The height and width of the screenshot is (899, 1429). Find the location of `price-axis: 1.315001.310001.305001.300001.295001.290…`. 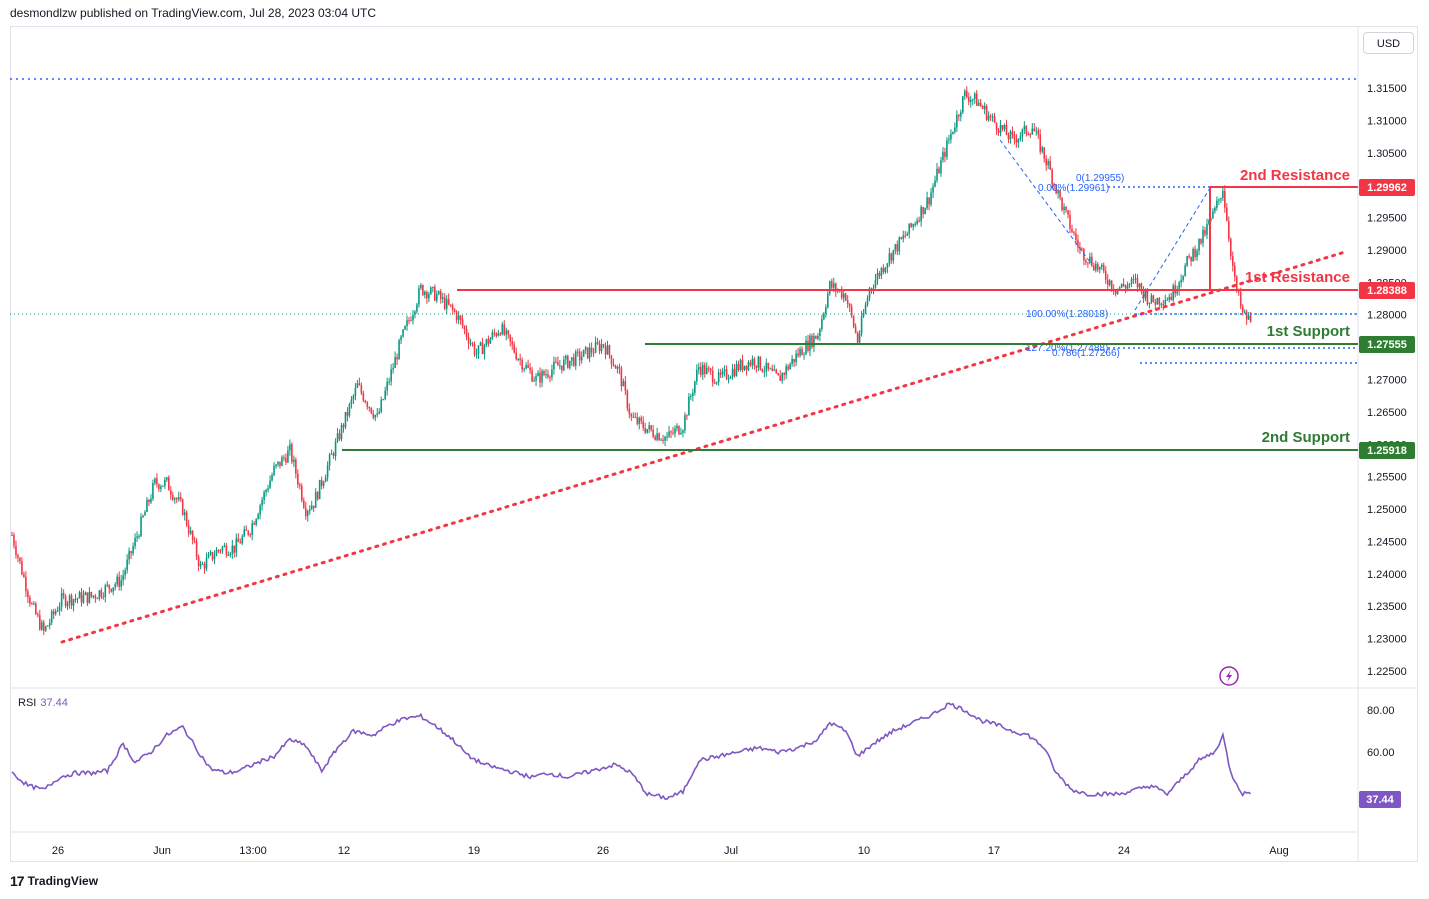

price-axis: 1.315001.310001.305001.300001.295001.290… is located at coordinates (1387, 380).